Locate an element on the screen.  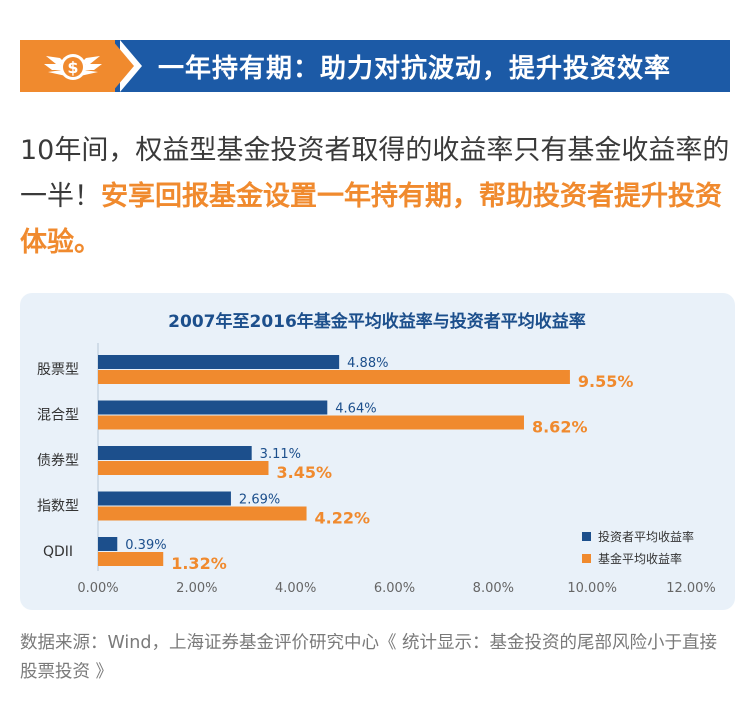
banner-blue-block is located at coordinates (422, 66).